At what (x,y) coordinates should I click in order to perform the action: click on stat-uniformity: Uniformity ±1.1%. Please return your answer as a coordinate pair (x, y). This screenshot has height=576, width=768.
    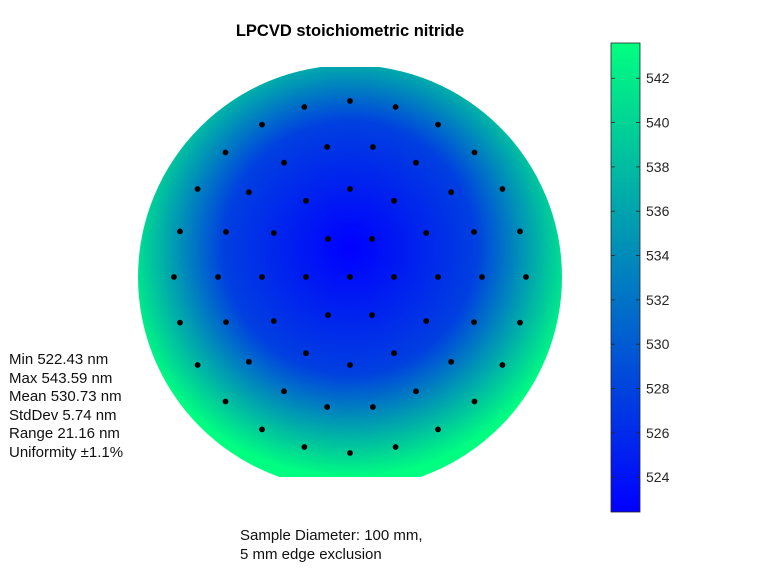
    Looking at the image, I should click on (66, 452).